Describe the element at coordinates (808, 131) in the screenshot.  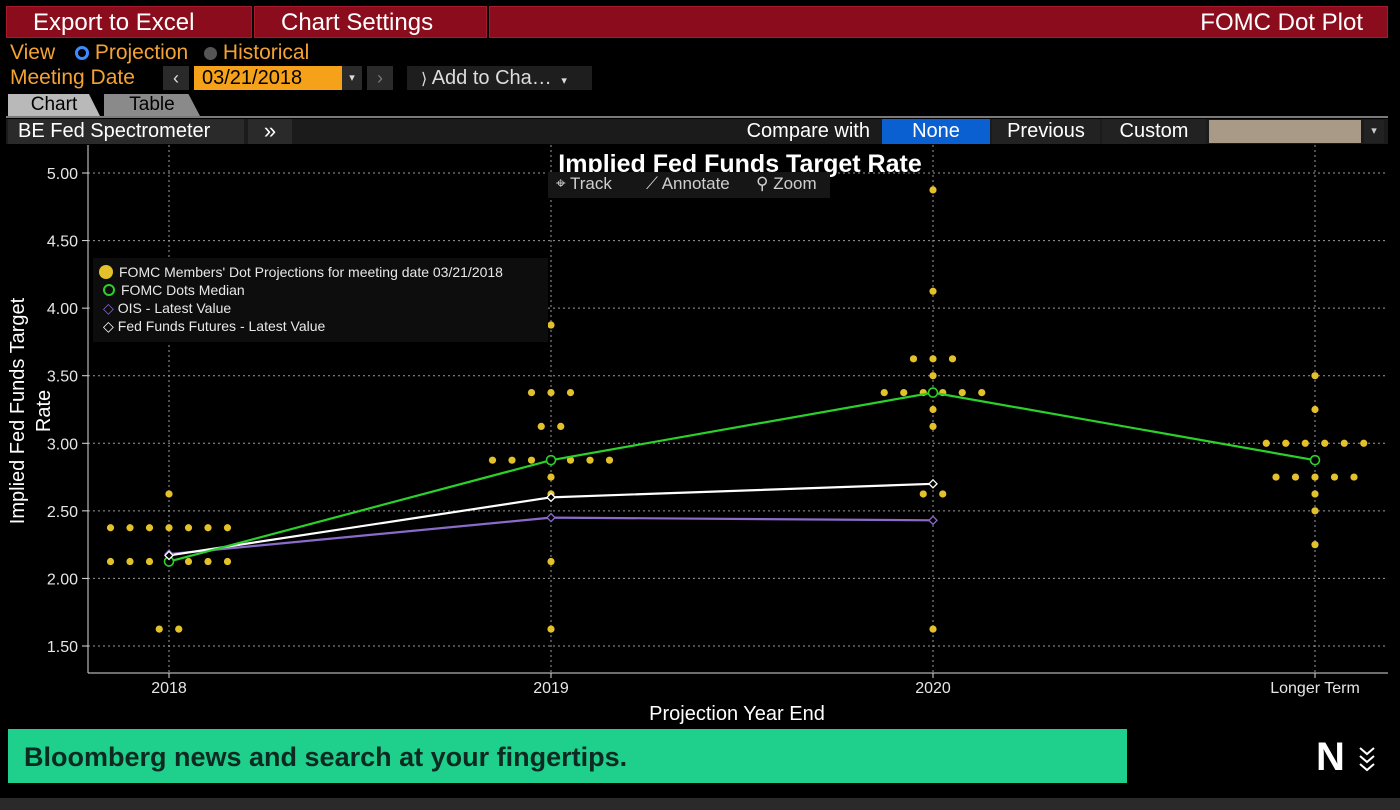
I see `compare-label: Compare with` at that location.